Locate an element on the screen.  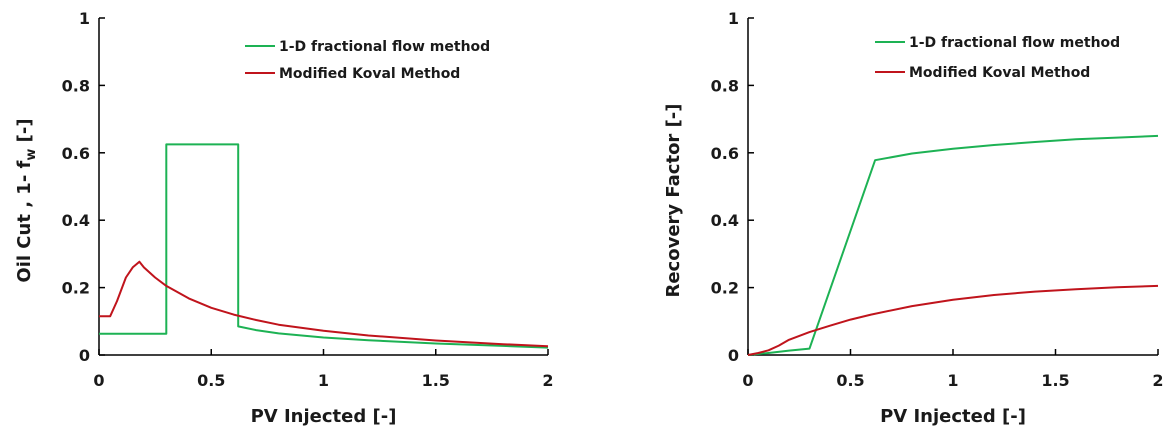
y-axis-title-unit: [-] is located at coordinates (24, 133).